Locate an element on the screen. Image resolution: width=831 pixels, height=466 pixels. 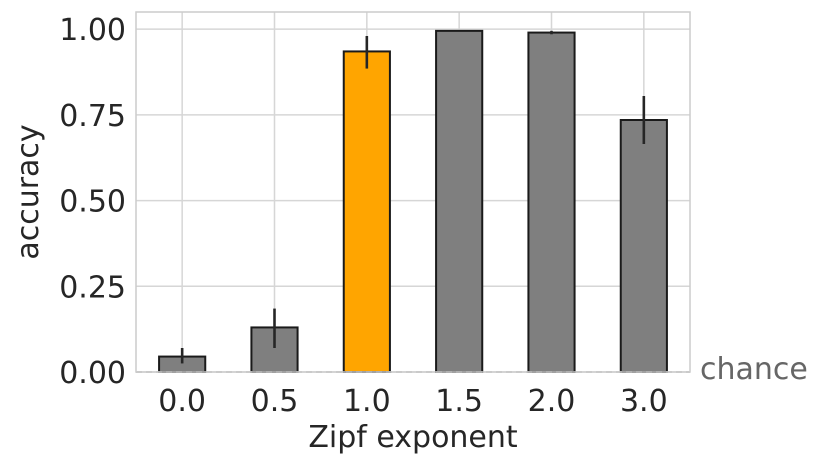
x-tick-label: 3.0 is located at coordinates (644, 401).